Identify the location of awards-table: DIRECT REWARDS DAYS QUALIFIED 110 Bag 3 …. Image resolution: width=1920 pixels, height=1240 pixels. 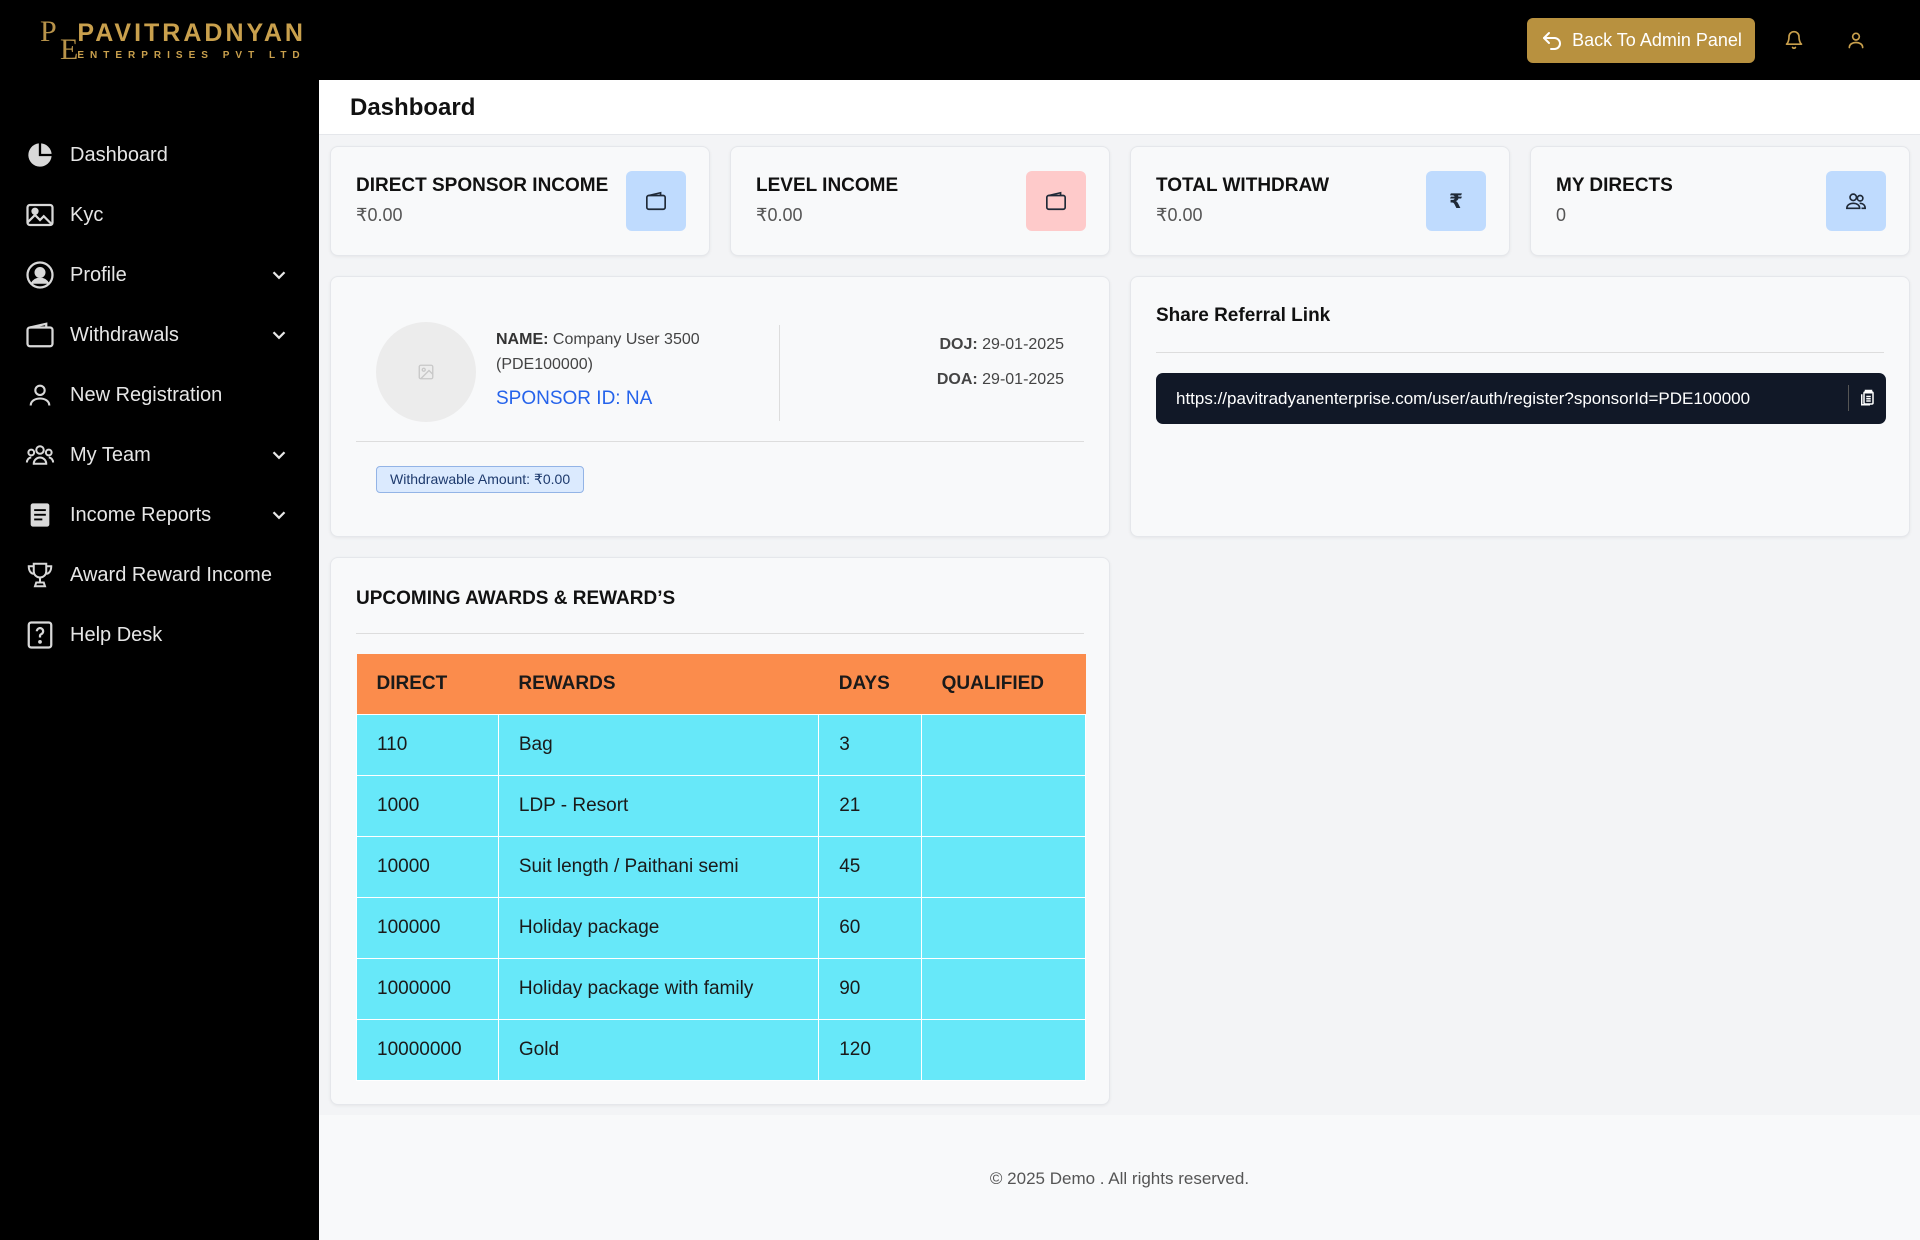
(721, 867).